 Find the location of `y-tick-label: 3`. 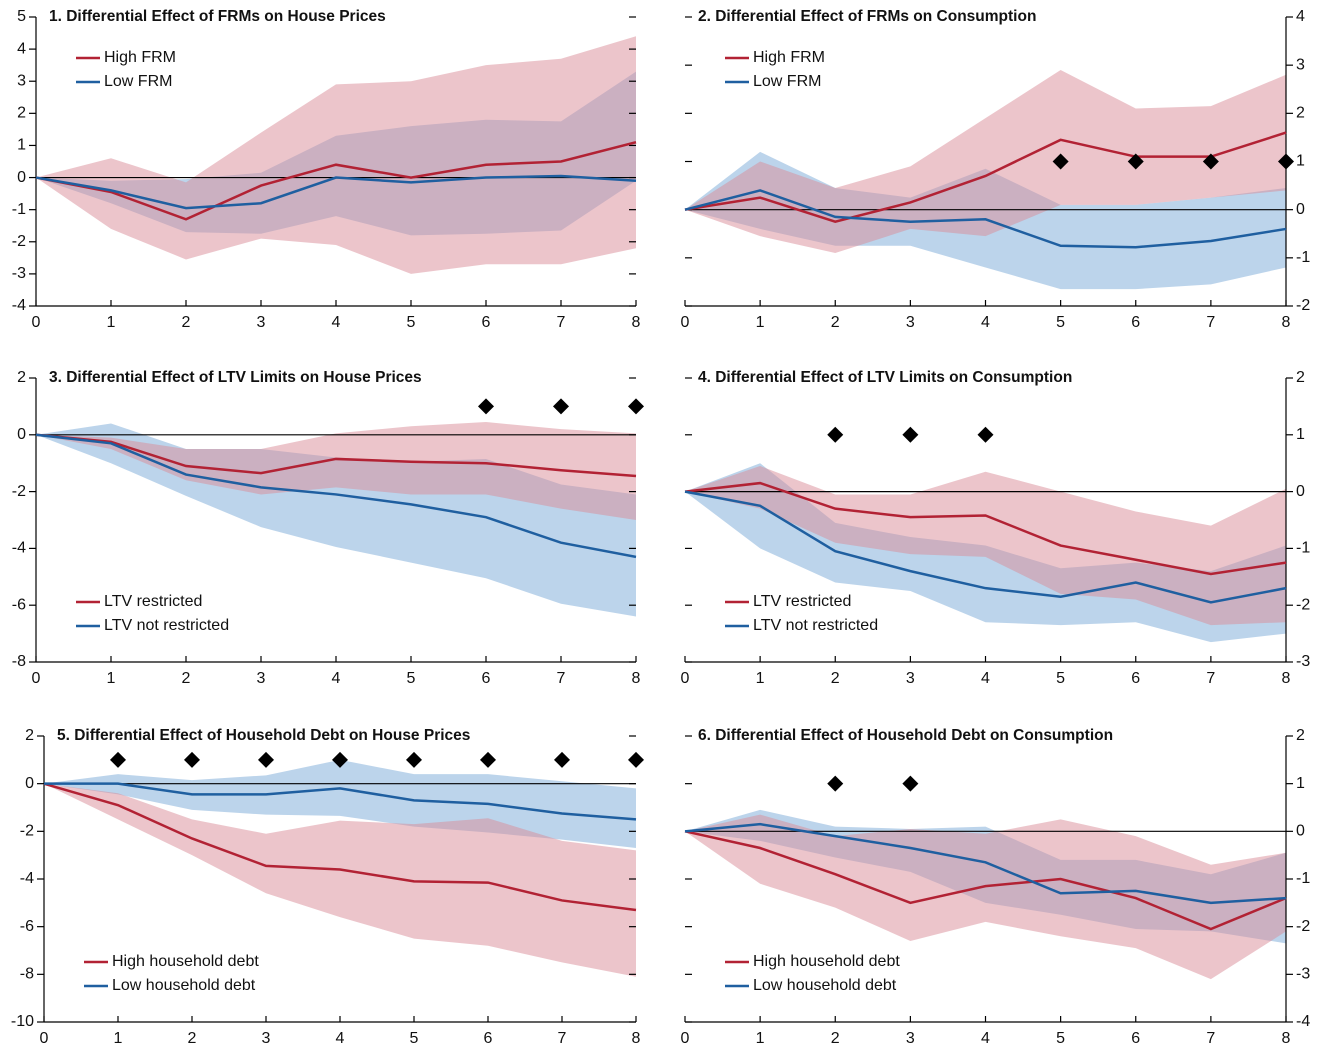

y-tick-label: 3 is located at coordinates (1300, 64).